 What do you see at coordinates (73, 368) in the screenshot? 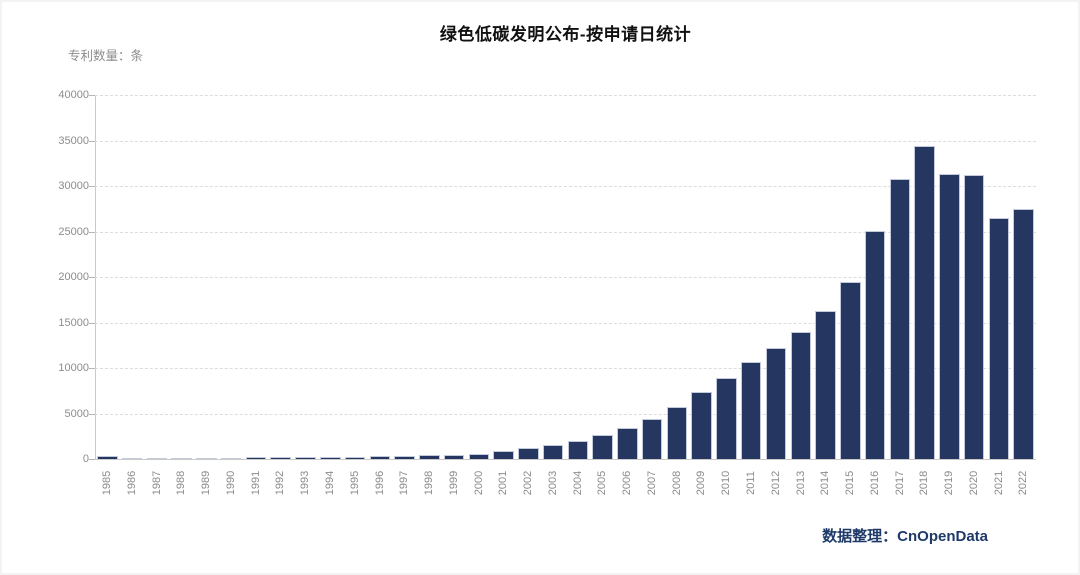
I see `y-tick-label: 10000` at bounding box center [73, 368].